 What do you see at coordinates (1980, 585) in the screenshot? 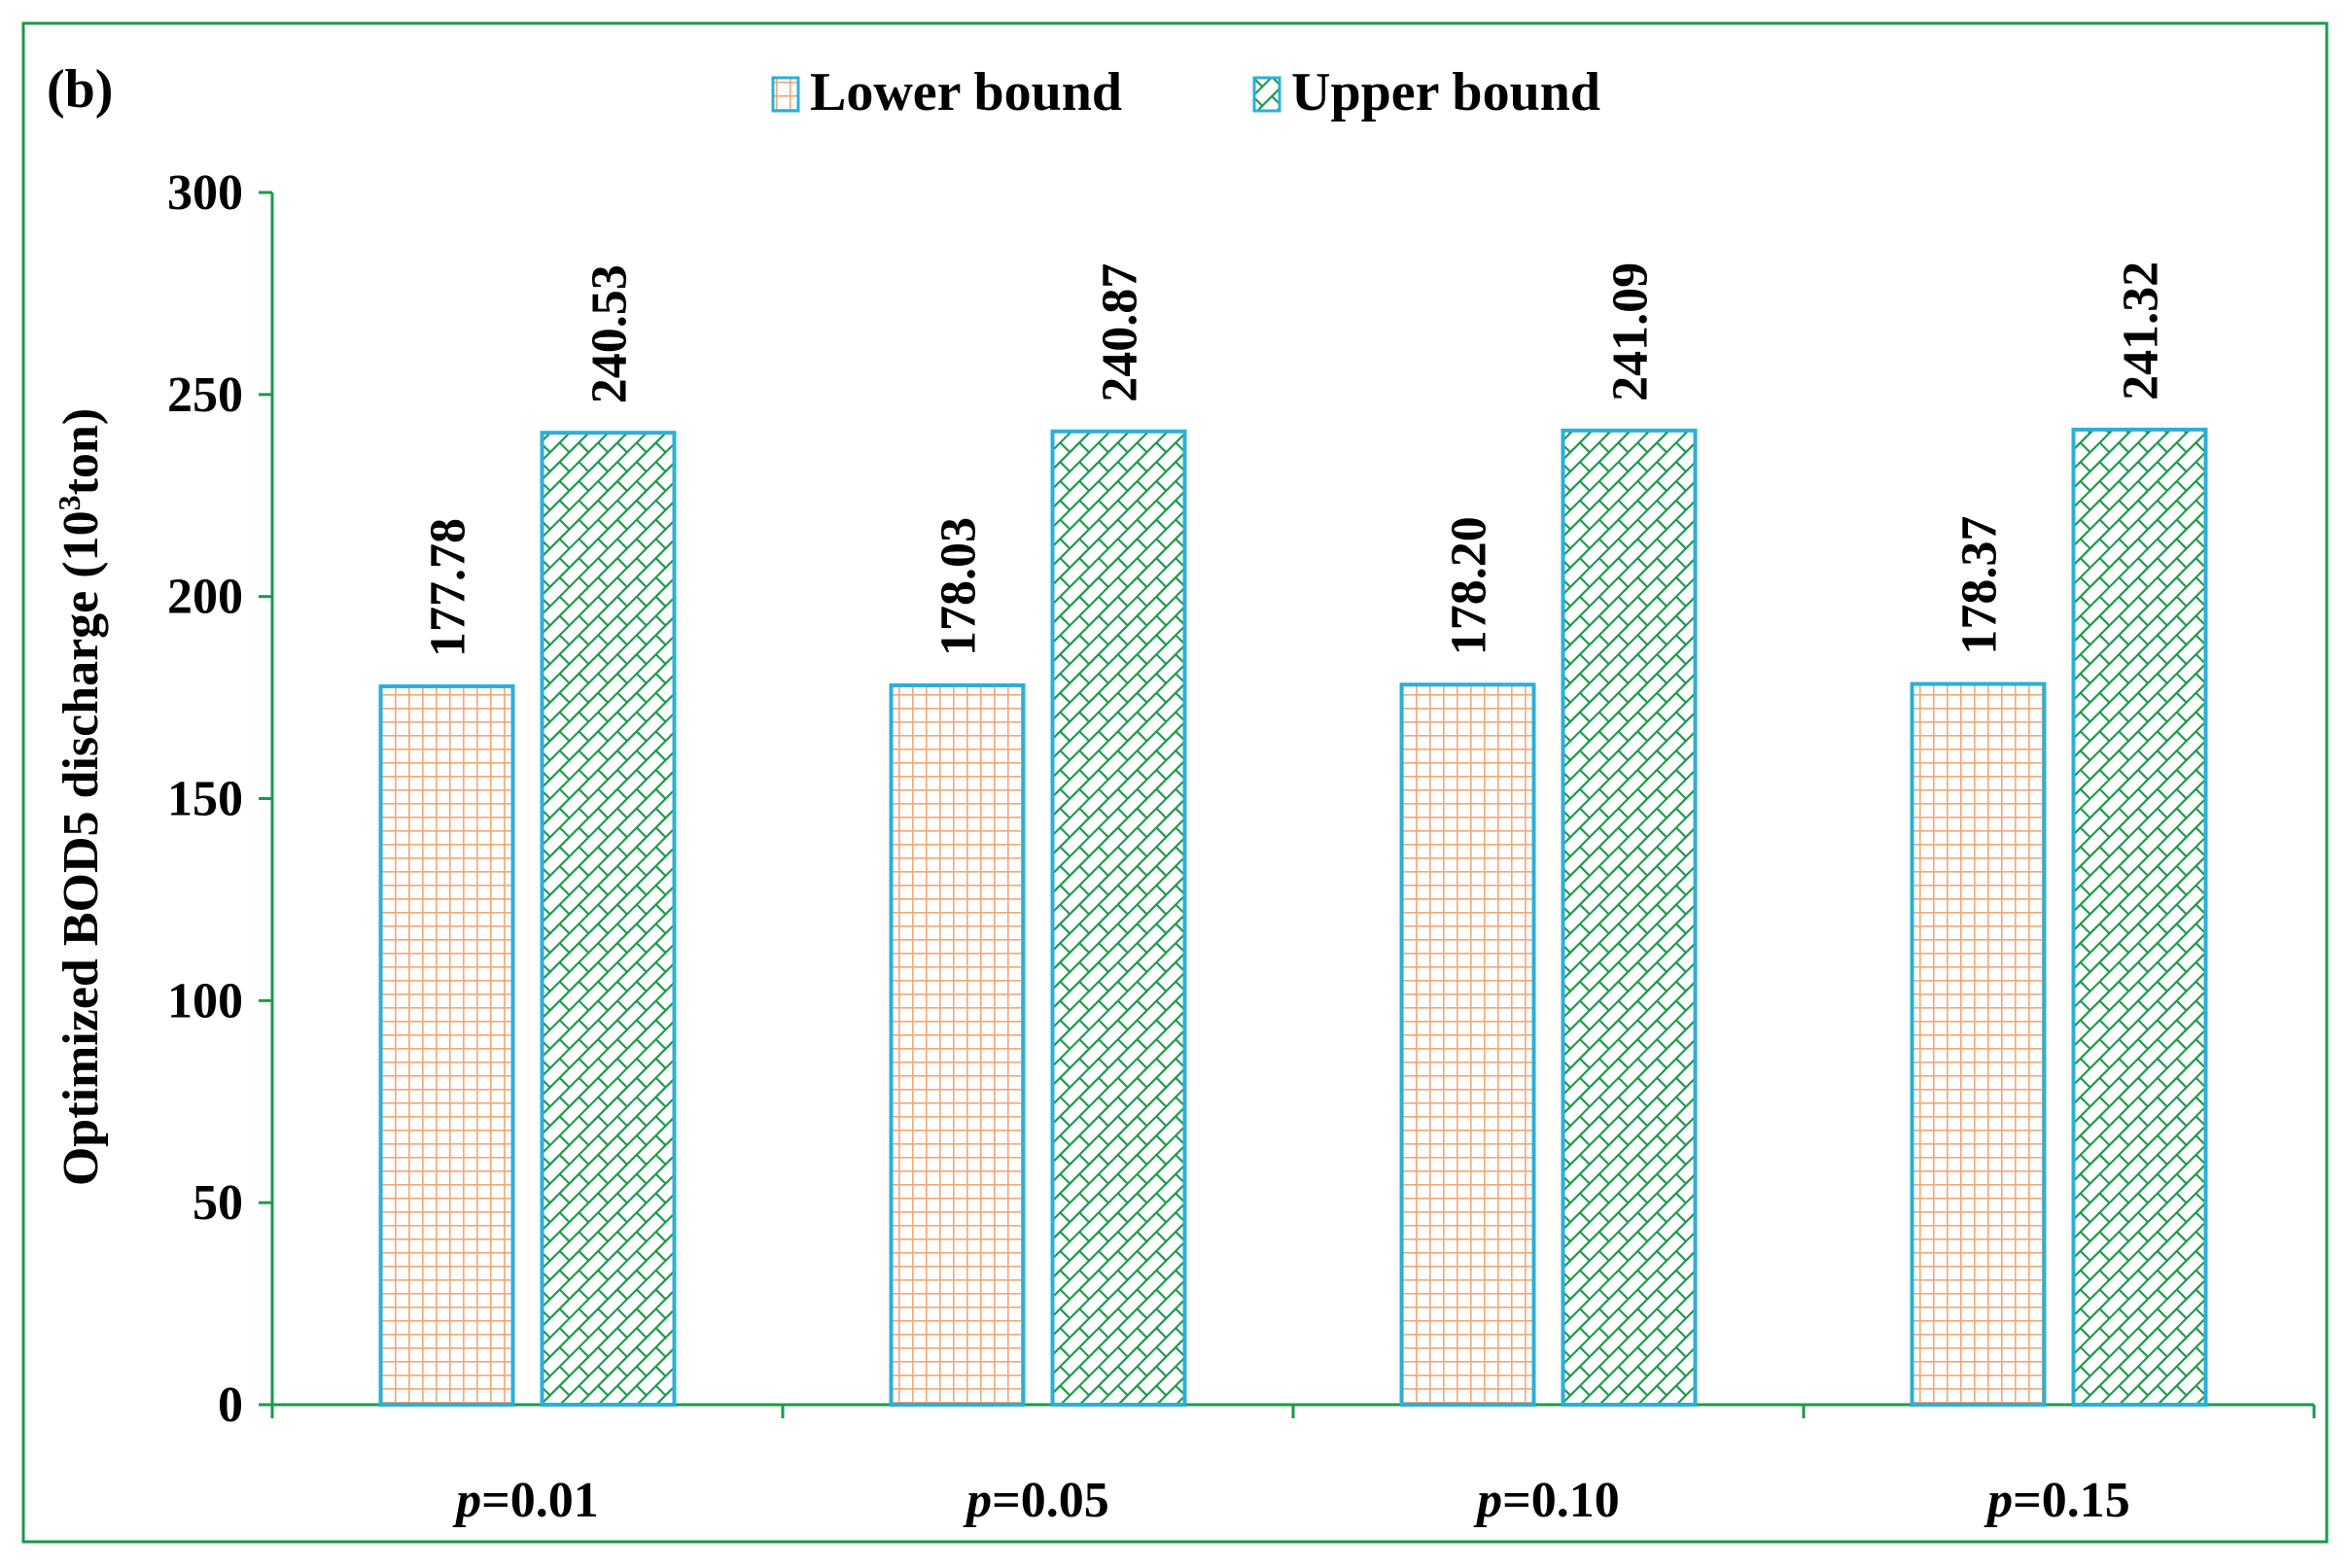
I see `bar-value-label: 178.37` at bounding box center [1980, 585].